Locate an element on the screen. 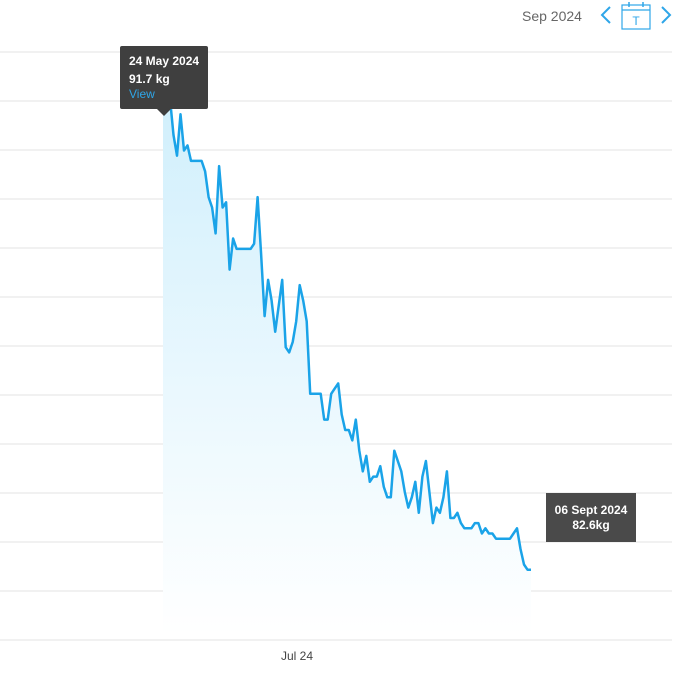 This screenshot has height=700, width=700. chevron-right-icon is located at coordinates (666, 15).